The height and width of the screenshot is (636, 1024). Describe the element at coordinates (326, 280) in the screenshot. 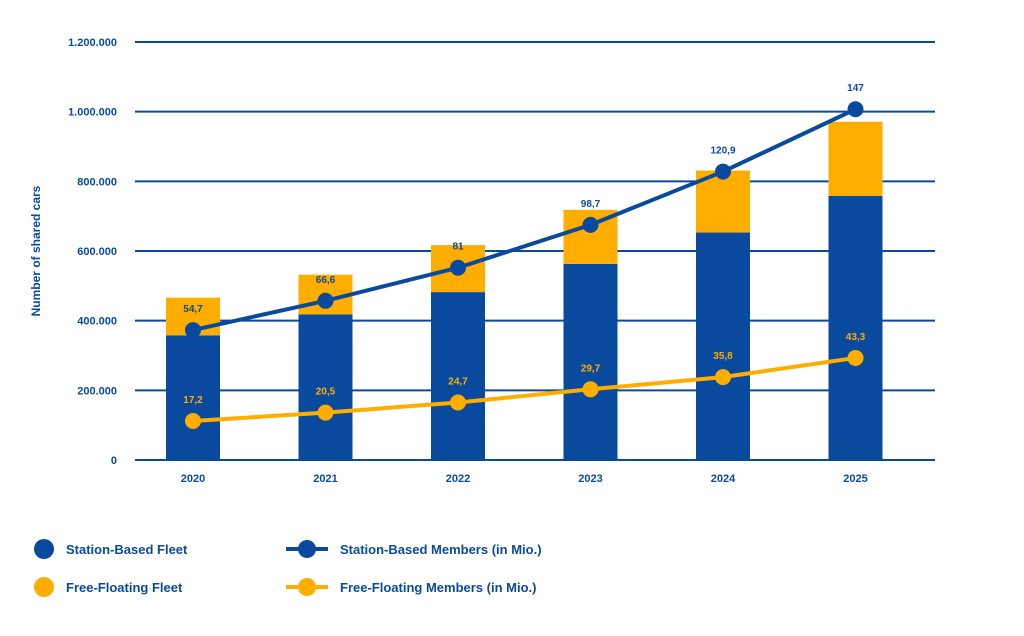

I see `line-data-label: 66,6` at that location.